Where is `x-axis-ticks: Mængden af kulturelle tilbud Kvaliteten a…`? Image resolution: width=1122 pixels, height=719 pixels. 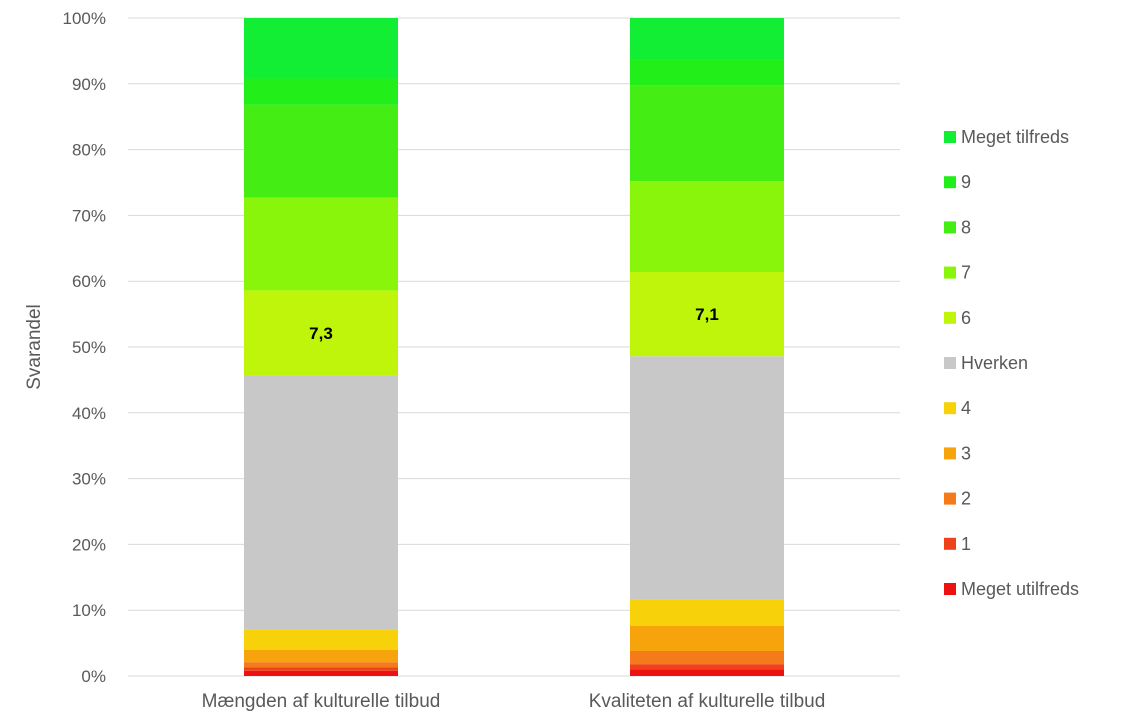
x-axis-ticks: Mængden af kulturelle tilbud Kvaliteten a… is located at coordinates (514, 701).